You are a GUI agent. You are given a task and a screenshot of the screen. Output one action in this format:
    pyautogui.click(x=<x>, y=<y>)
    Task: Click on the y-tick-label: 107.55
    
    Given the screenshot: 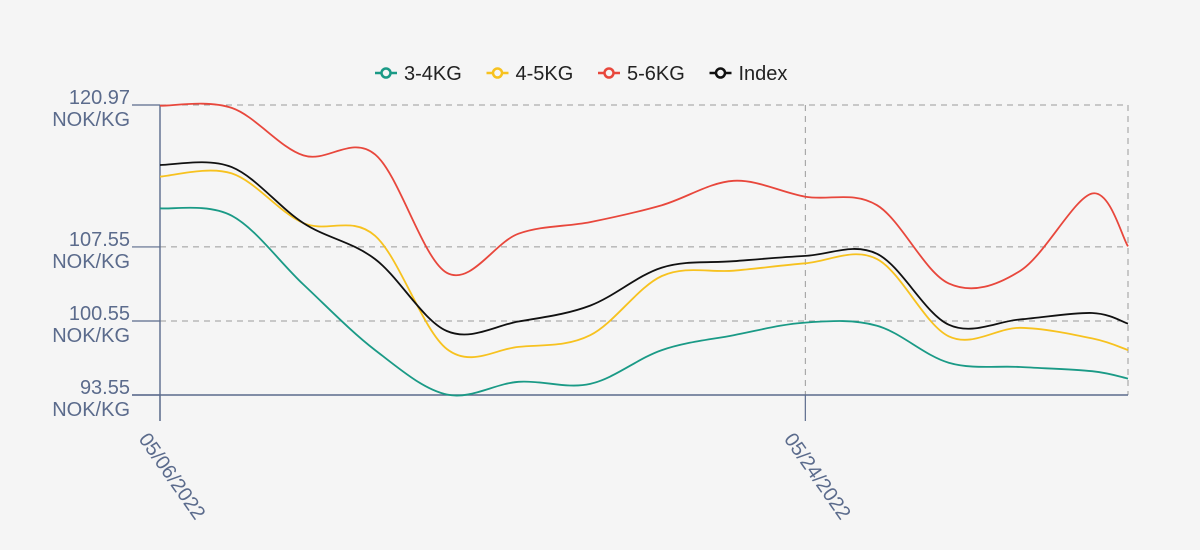 What is the action you would take?
    pyautogui.click(x=99, y=240)
    